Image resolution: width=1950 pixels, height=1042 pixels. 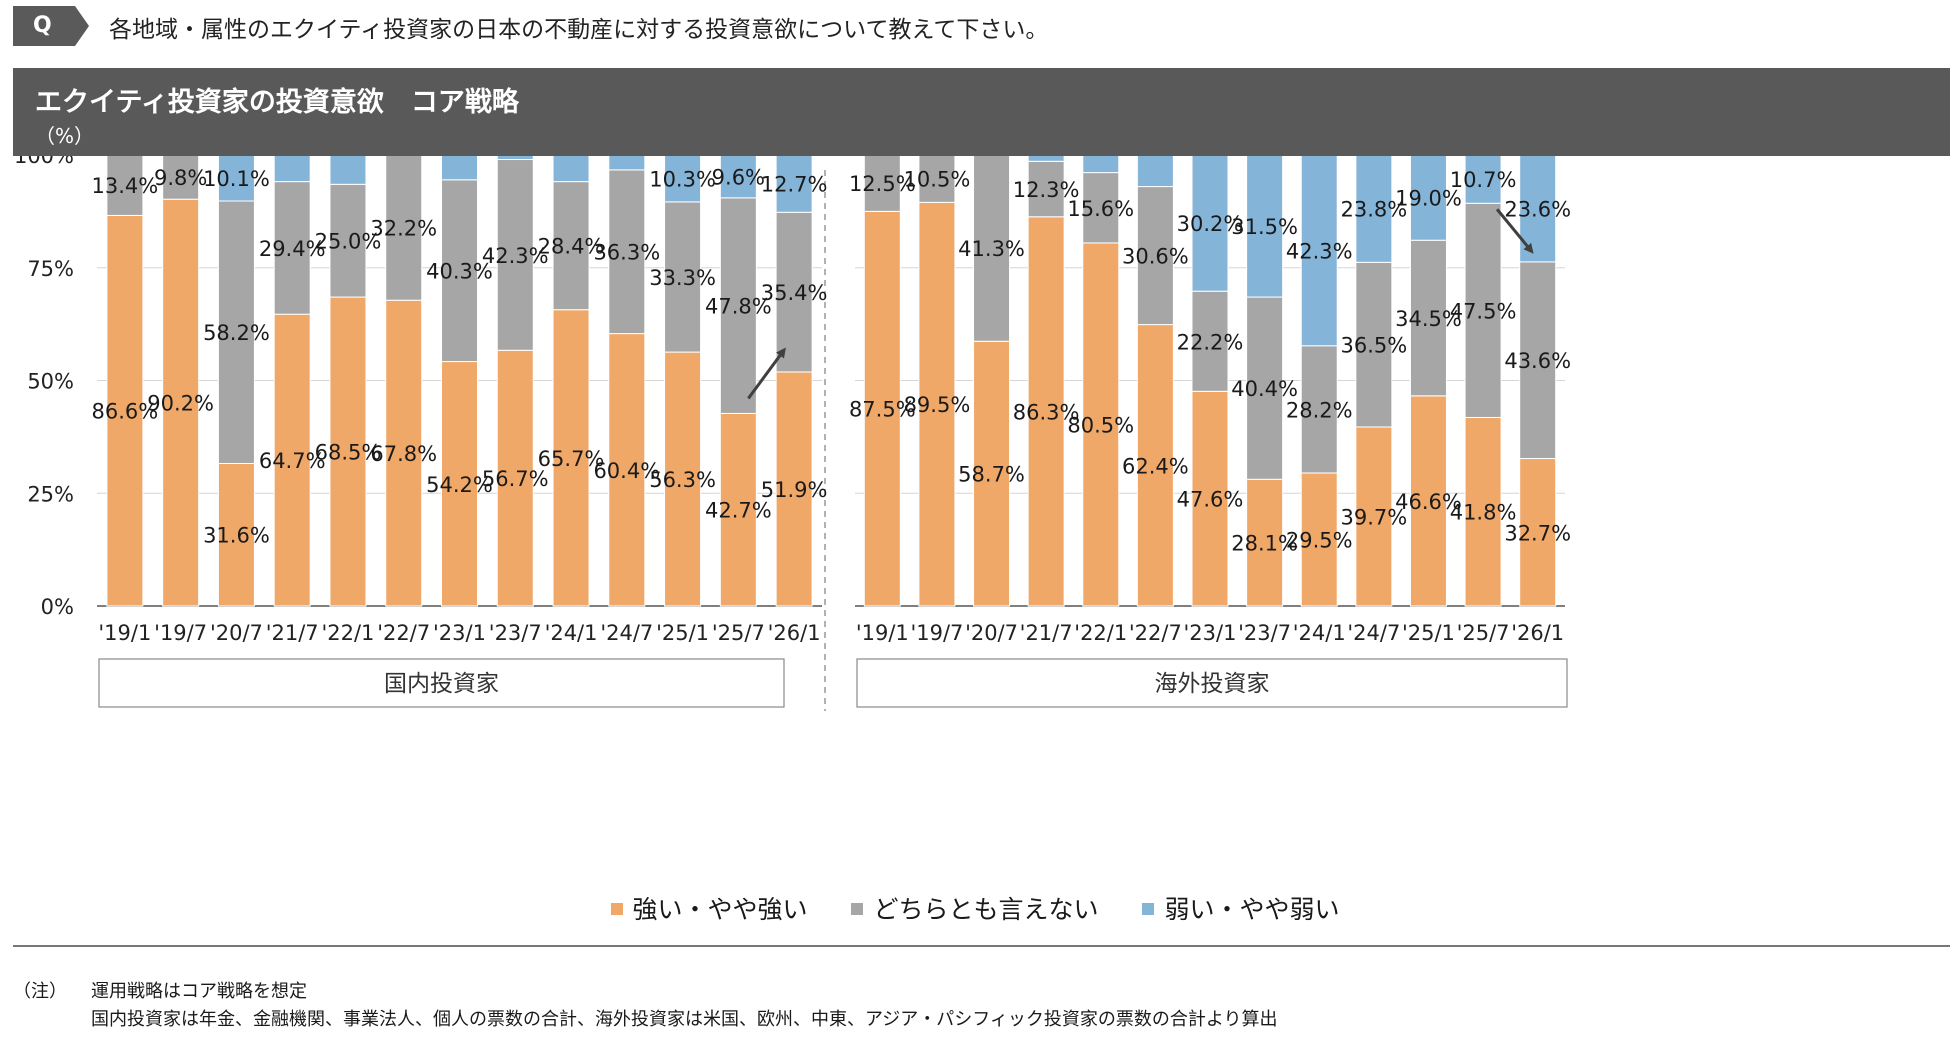 I want to click on group-box, so click(x=441, y=683).